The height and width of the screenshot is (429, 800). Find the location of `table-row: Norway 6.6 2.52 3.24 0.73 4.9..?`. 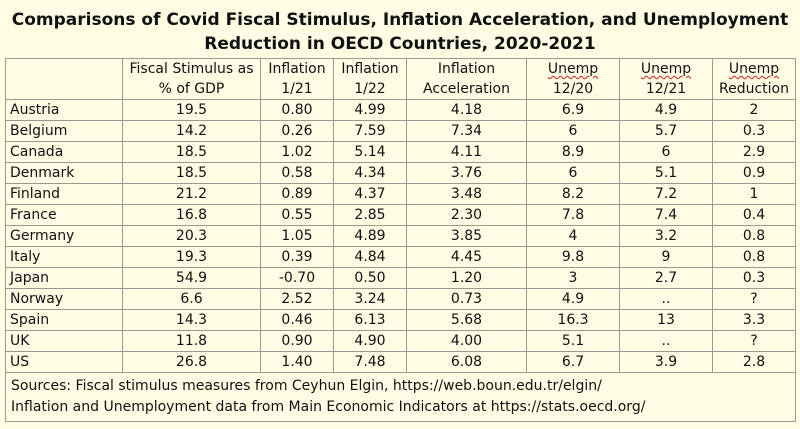

table-row: Norway 6.6 2.52 3.24 0.73 4.9..? is located at coordinates (400, 299).